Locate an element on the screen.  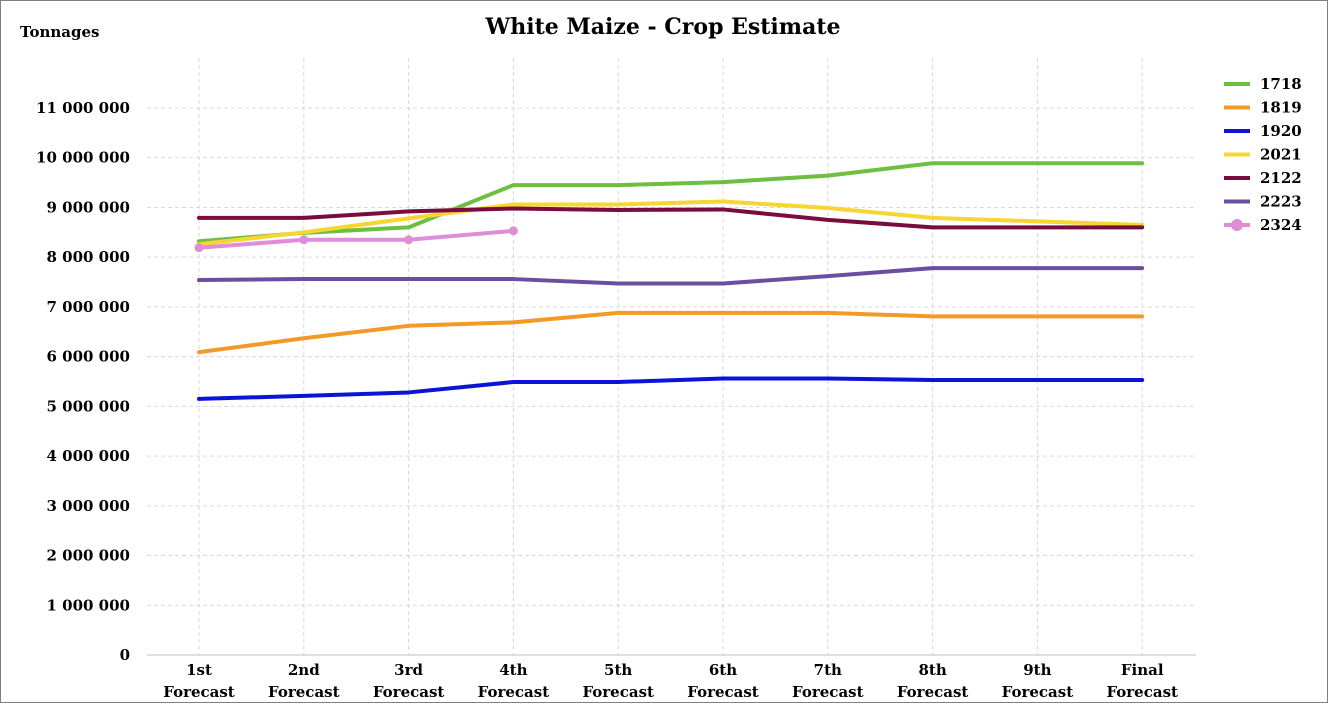
legend-label: 2223 is located at coordinates (1281, 202).